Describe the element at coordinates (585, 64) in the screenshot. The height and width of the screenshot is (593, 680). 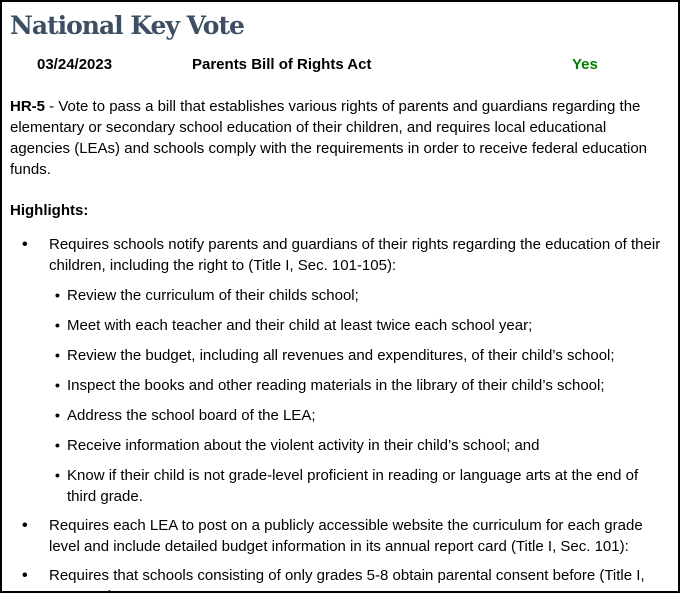
I see `vote-position-badge: Yes` at that location.